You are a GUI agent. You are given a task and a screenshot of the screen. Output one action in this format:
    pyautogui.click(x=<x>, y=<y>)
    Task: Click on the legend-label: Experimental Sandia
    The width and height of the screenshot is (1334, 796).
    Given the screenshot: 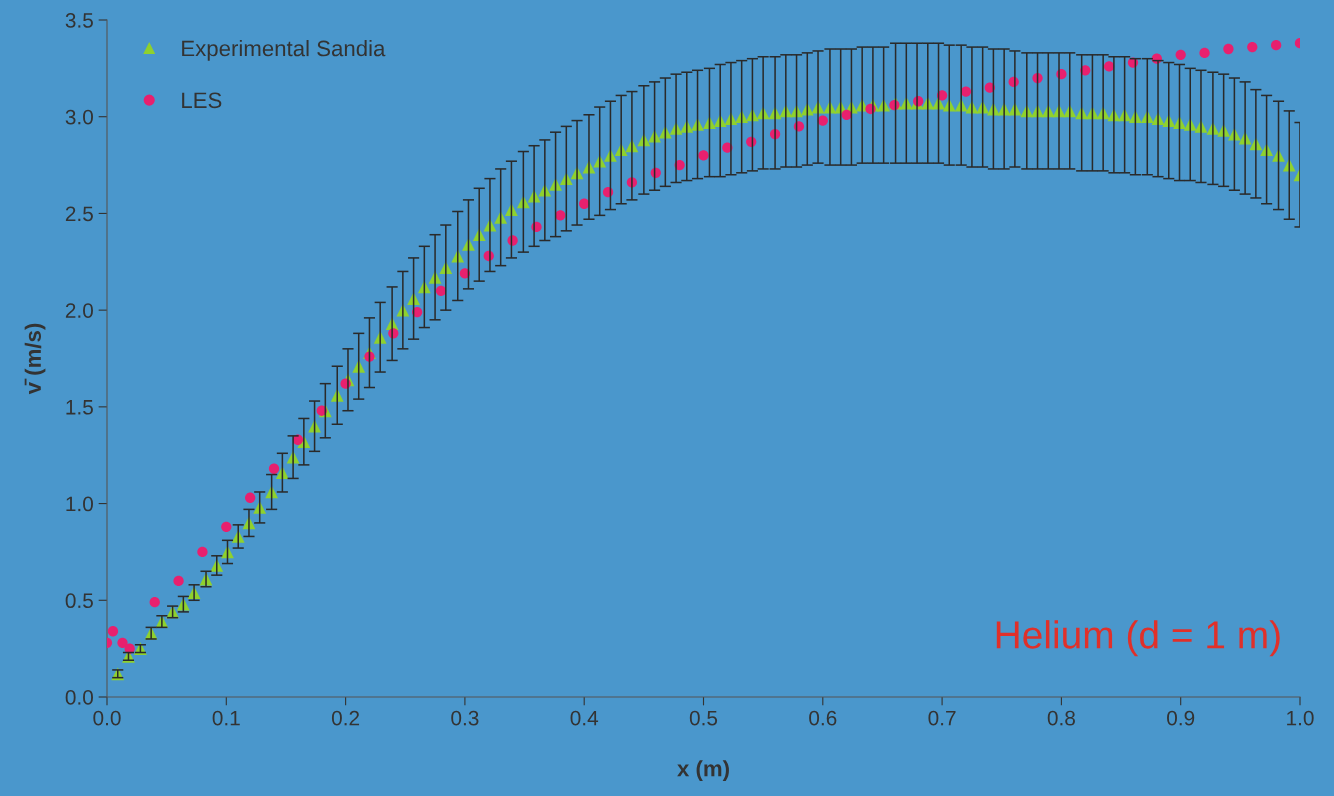 What is the action you would take?
    pyautogui.click(x=284, y=50)
    